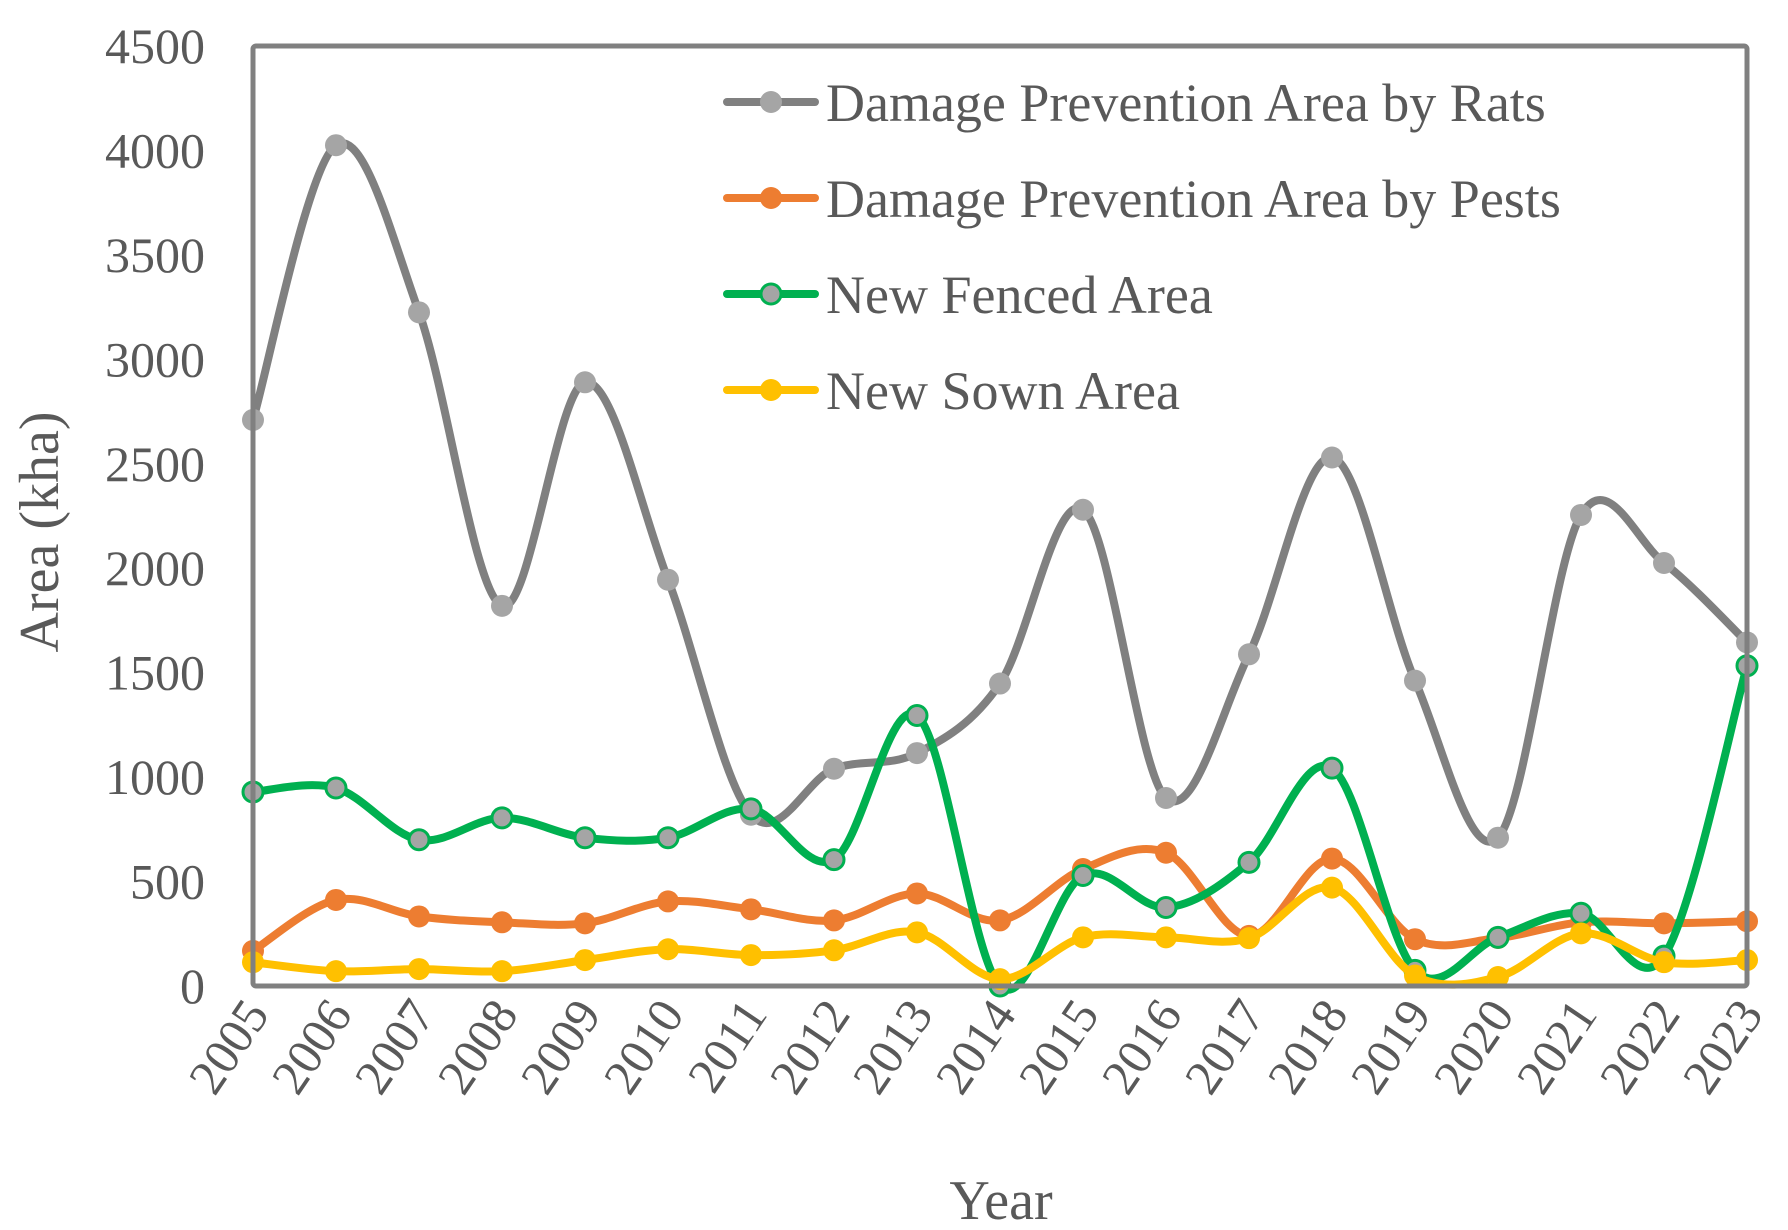  Describe the element at coordinates (155, 673) in the screenshot. I see `y-tick-label: 1500` at that location.